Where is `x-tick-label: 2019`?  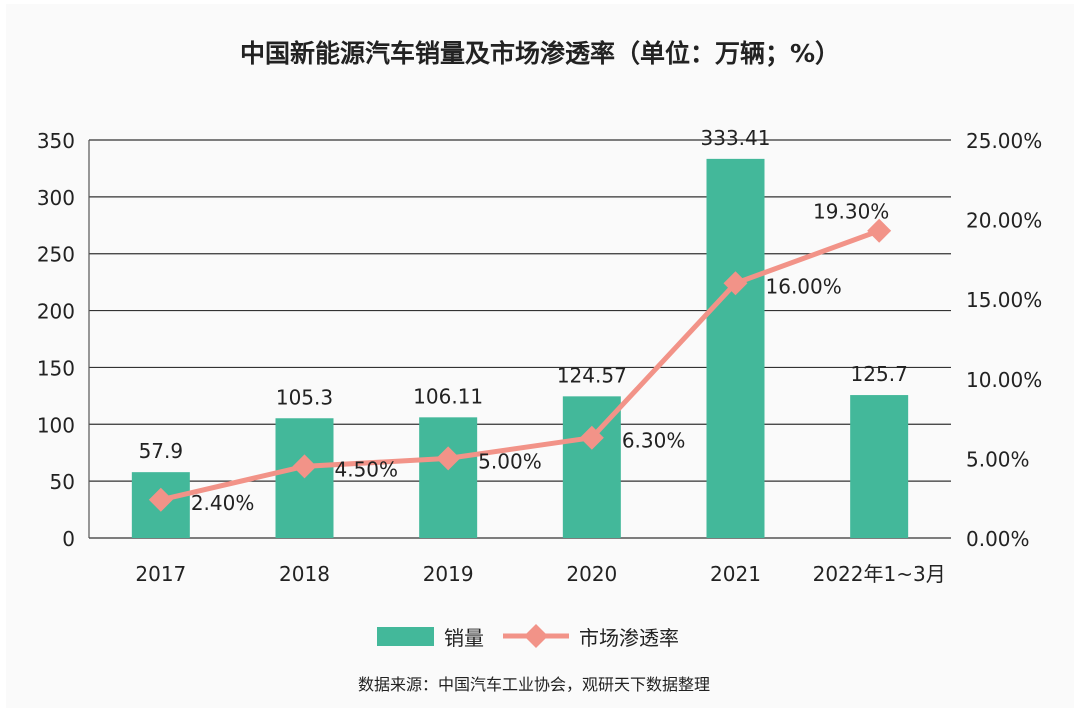
x-tick-label: 2019 is located at coordinates (448, 574).